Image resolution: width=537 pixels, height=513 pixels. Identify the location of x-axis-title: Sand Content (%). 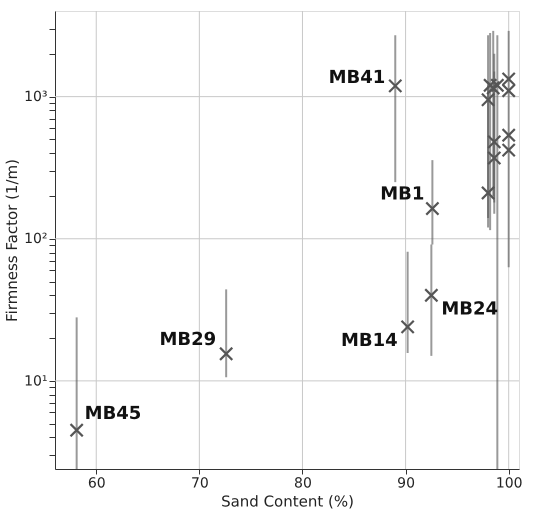
(287, 501).